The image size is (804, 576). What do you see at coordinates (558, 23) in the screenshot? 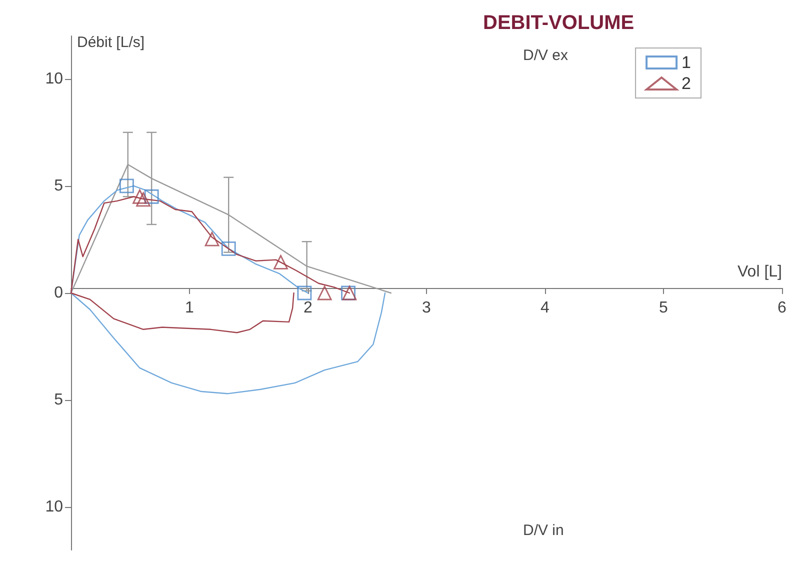
I see `chart-title: DEBIT-VOLUME` at bounding box center [558, 23].